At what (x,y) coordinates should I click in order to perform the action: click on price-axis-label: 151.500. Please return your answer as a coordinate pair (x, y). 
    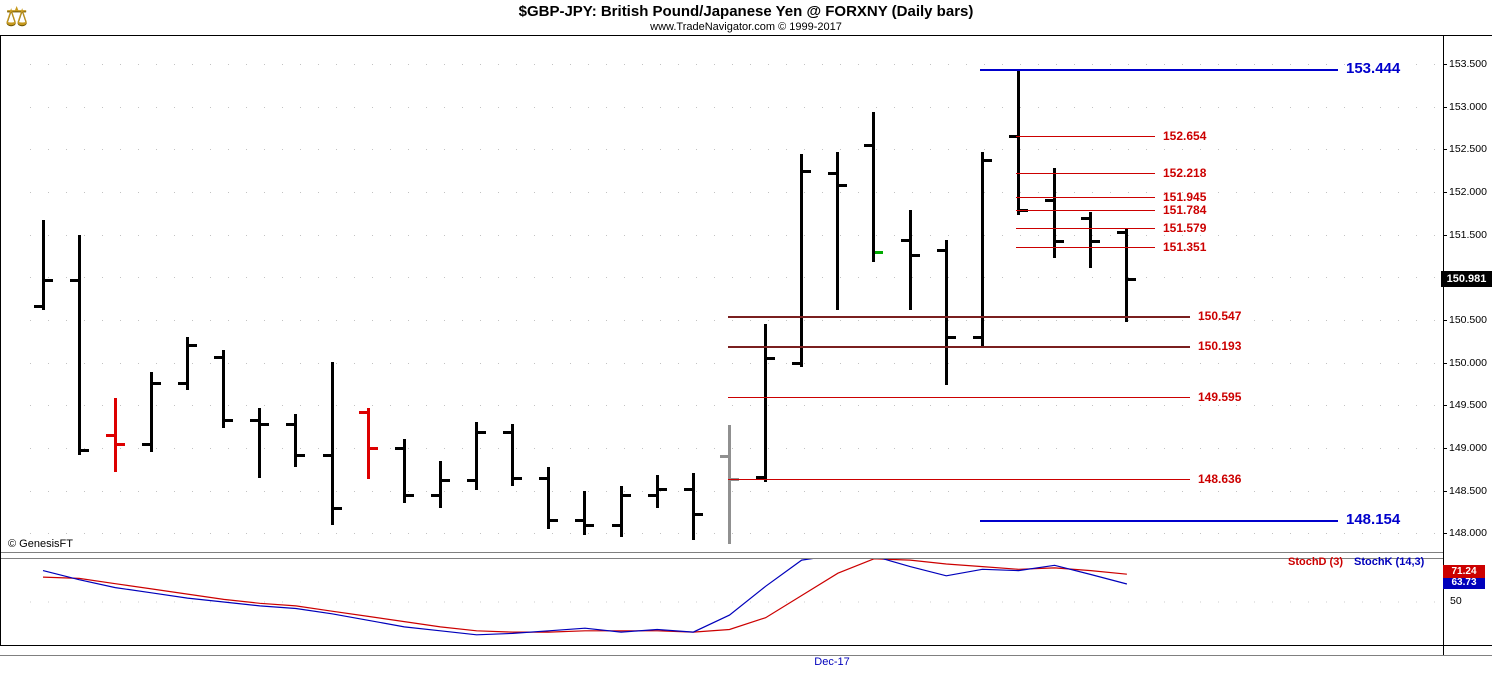
    Looking at the image, I should click on (1468, 234).